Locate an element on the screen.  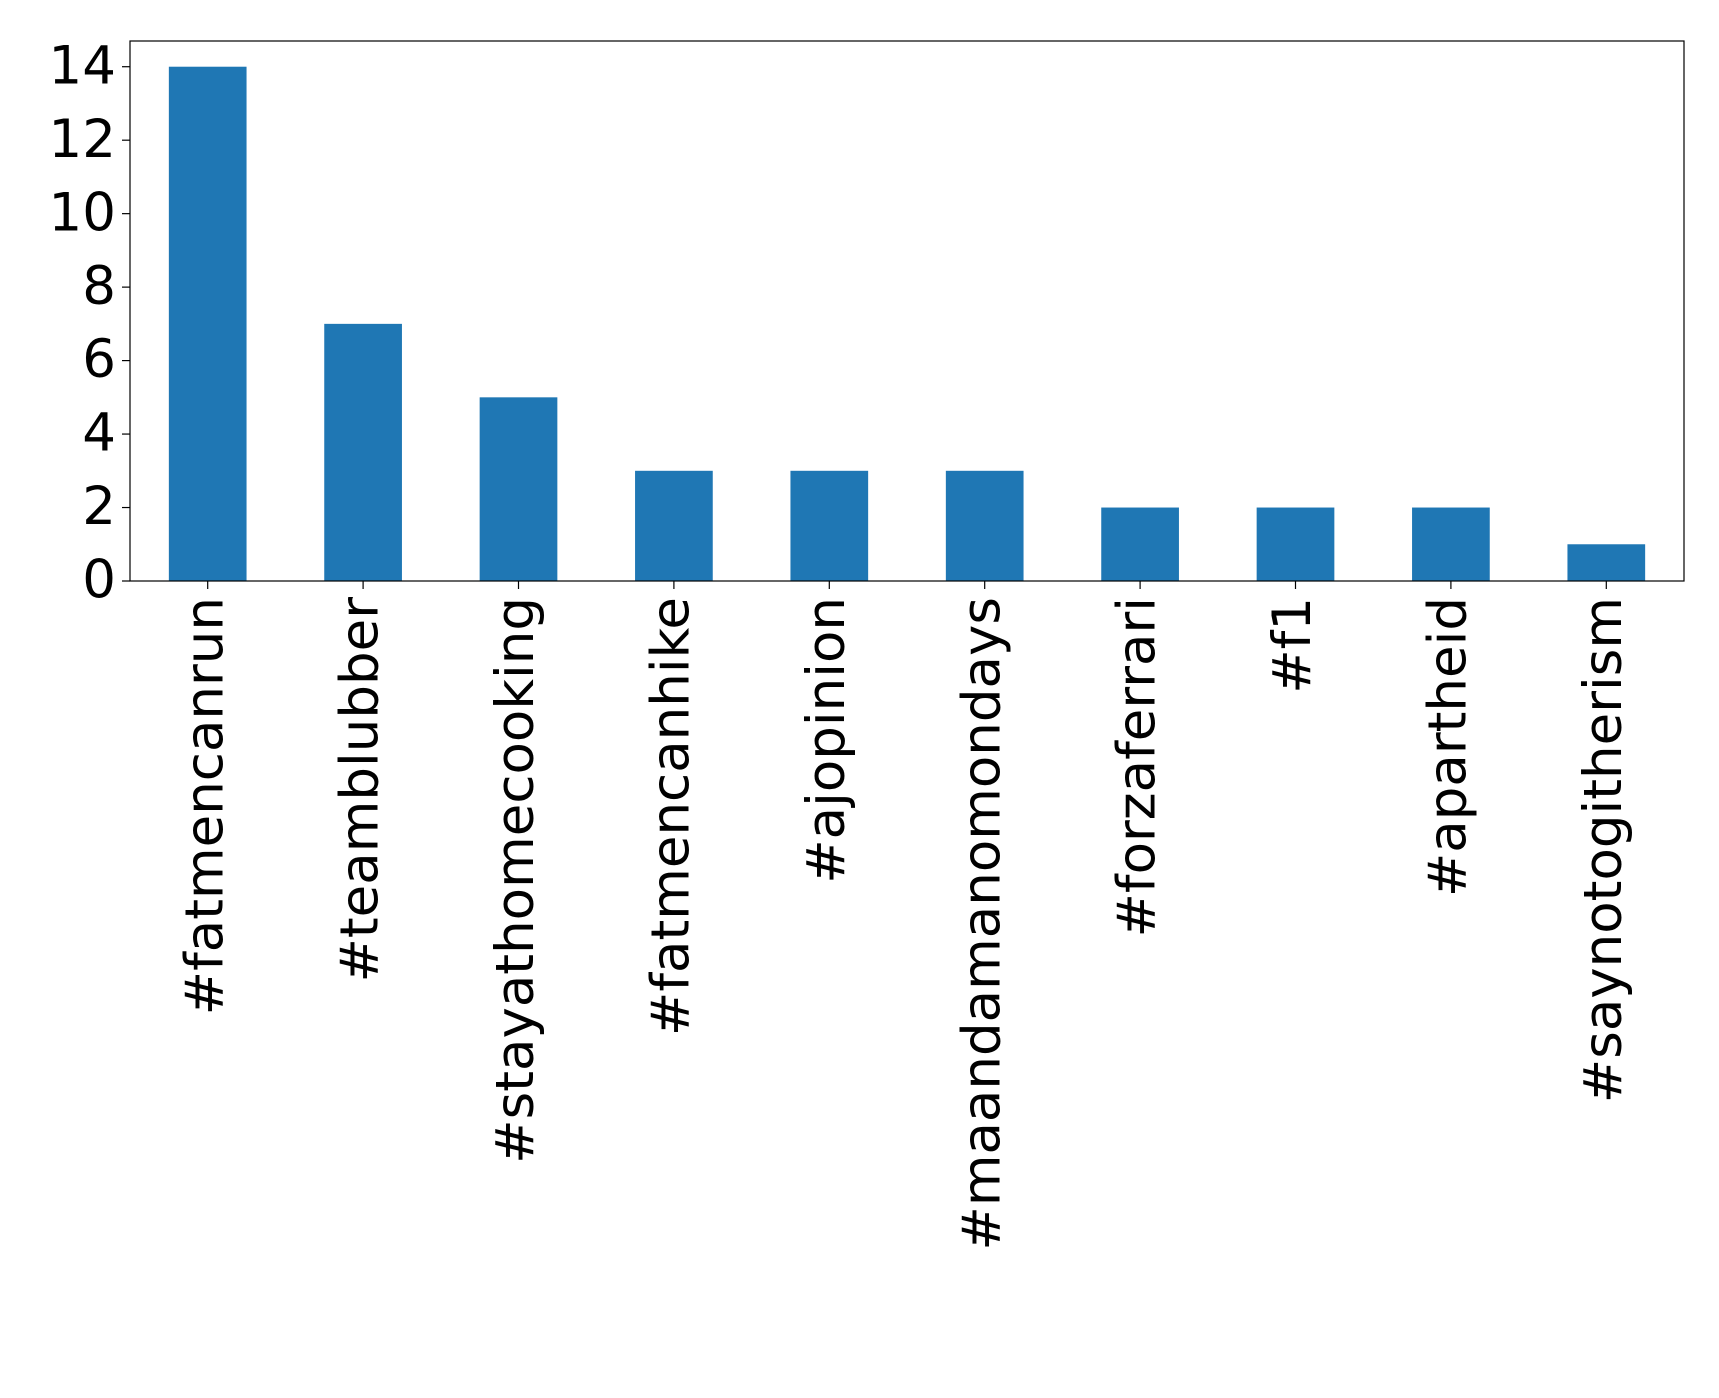
x-tick-label: #maandamanomondays is located at coordinates (981, 924).